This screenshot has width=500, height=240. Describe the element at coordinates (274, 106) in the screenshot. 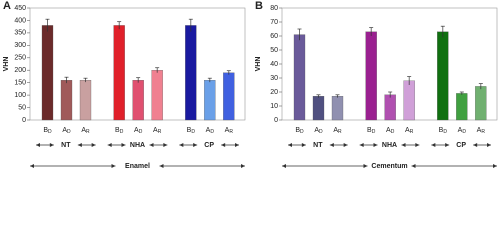

I see `y-tick-label: 10` at that location.